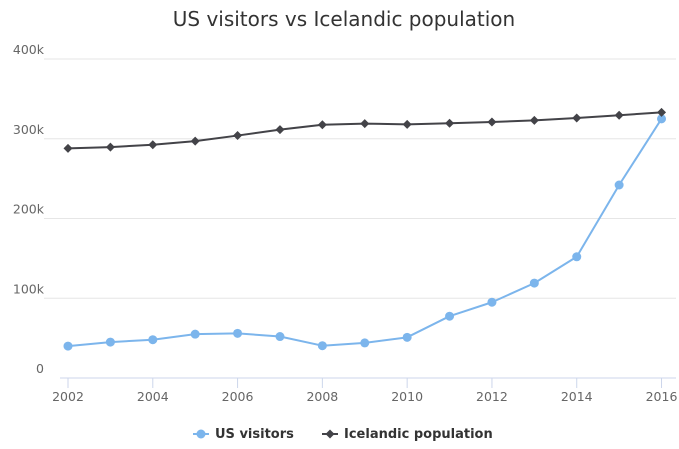  What do you see at coordinates (322, 396) in the screenshot?
I see `x-tick-label: 2008` at bounding box center [322, 396].